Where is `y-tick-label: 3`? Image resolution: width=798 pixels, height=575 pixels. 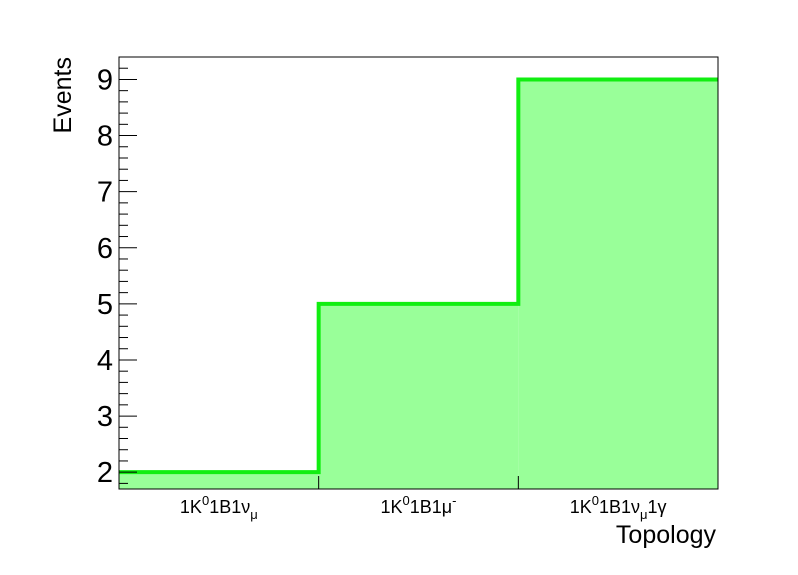
y-tick-label: 3 is located at coordinates (105, 417).